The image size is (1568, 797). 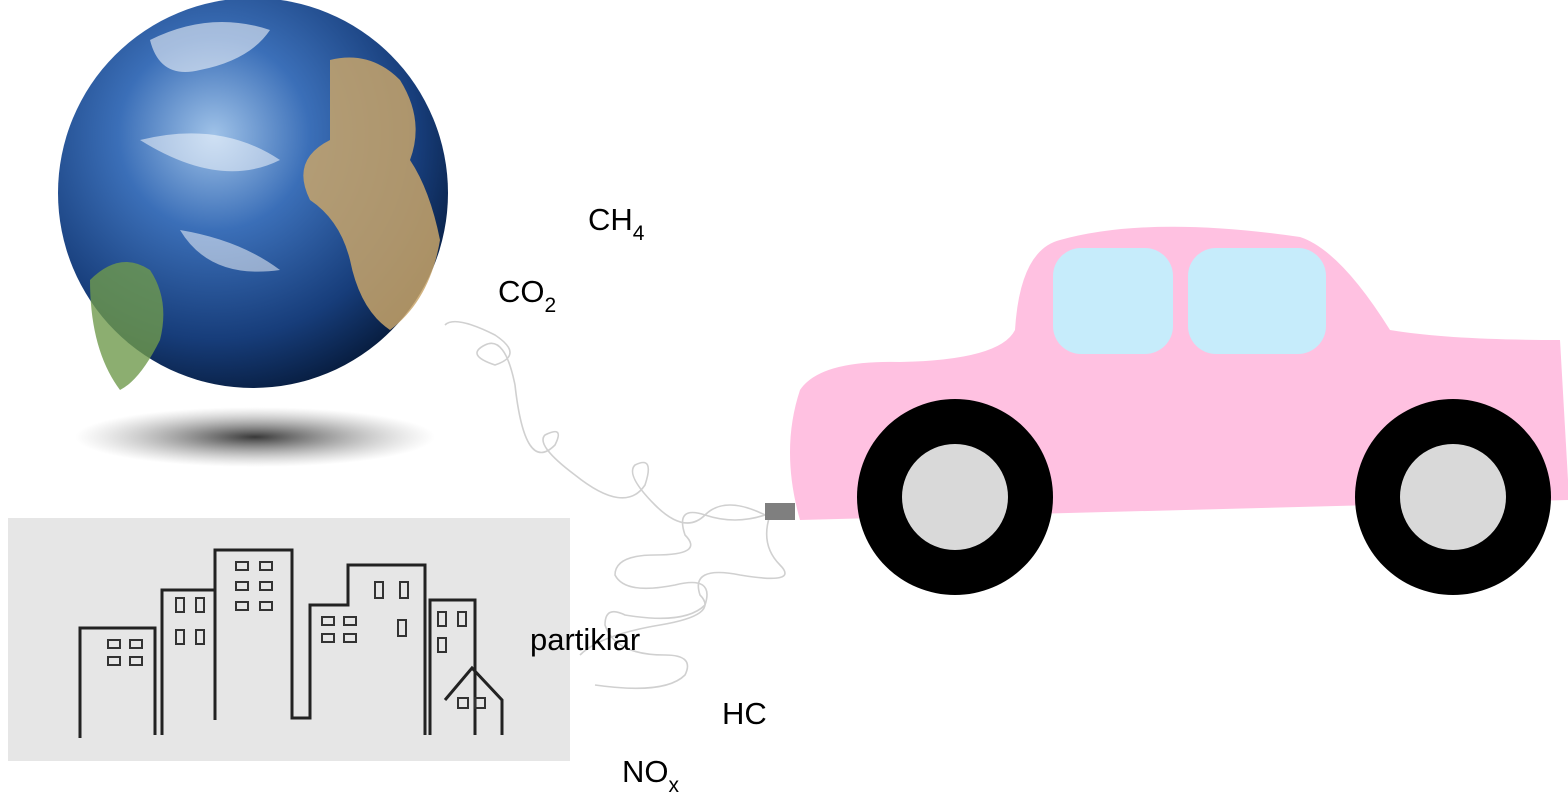 What do you see at coordinates (639, 233) in the screenshot?
I see `label-subscript: 4` at bounding box center [639, 233].